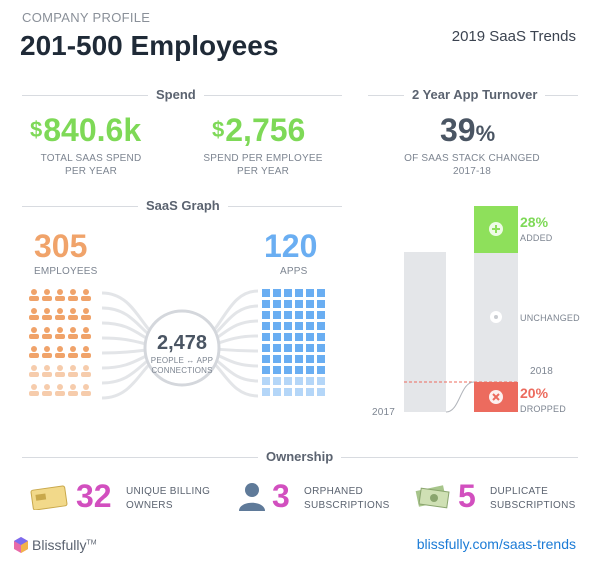 The width and height of the screenshot is (600, 565). I want to click on x-icon-glyph, so click(496, 397).